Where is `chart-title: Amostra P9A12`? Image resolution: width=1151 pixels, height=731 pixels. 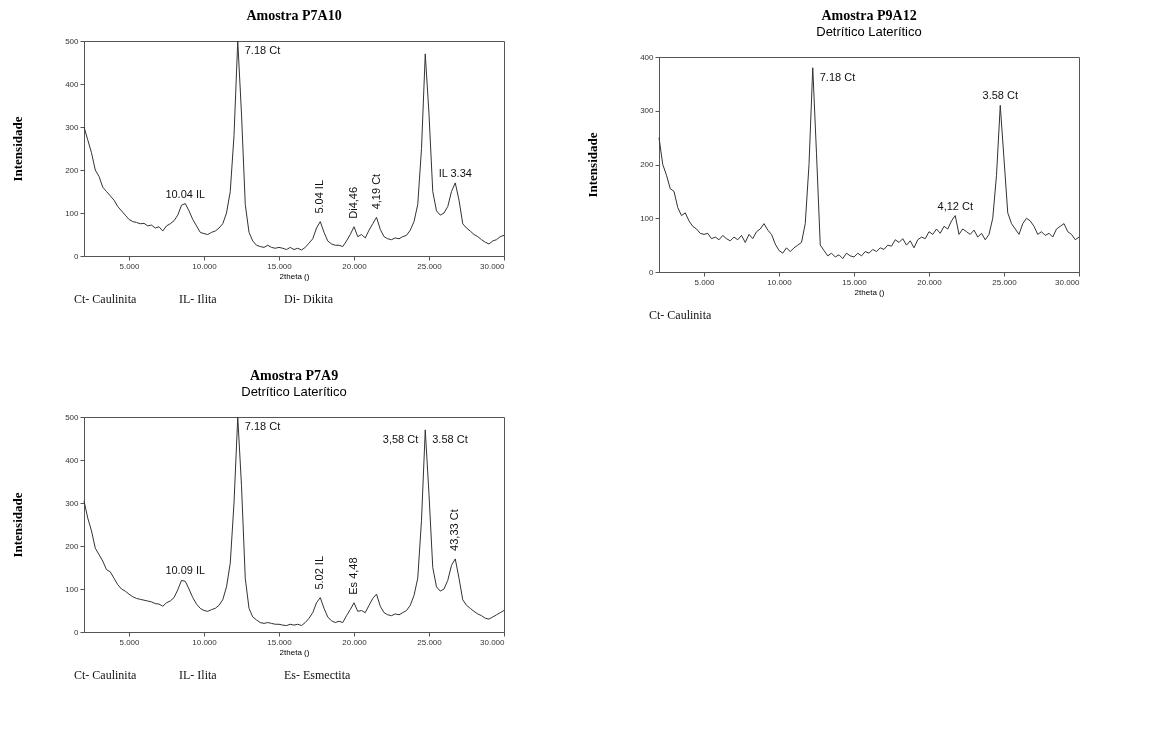
chart-title: Amostra P9A12 is located at coordinates (869, 15).